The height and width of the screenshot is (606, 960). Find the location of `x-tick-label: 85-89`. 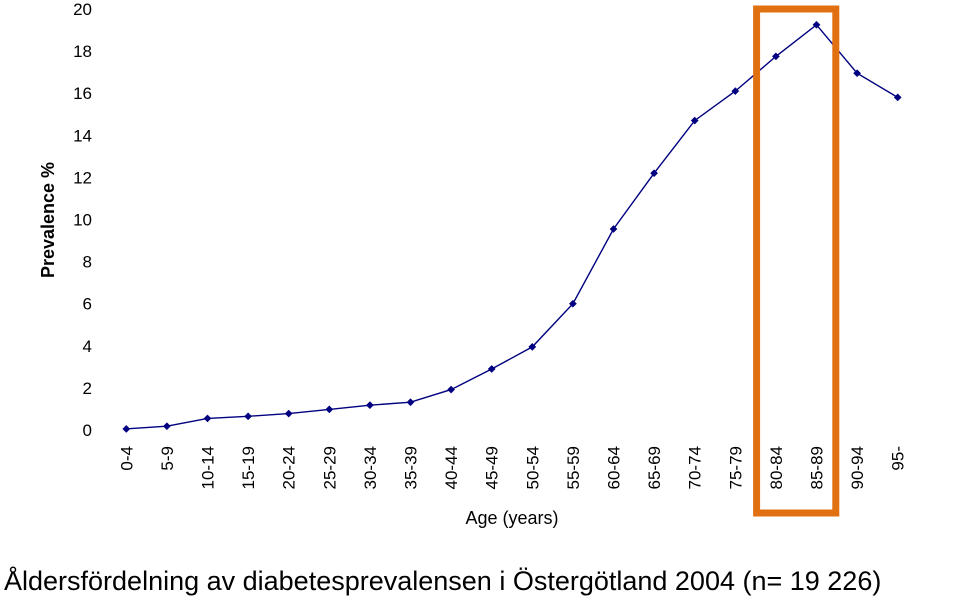

x-tick-label: 85-89 is located at coordinates (817, 467).